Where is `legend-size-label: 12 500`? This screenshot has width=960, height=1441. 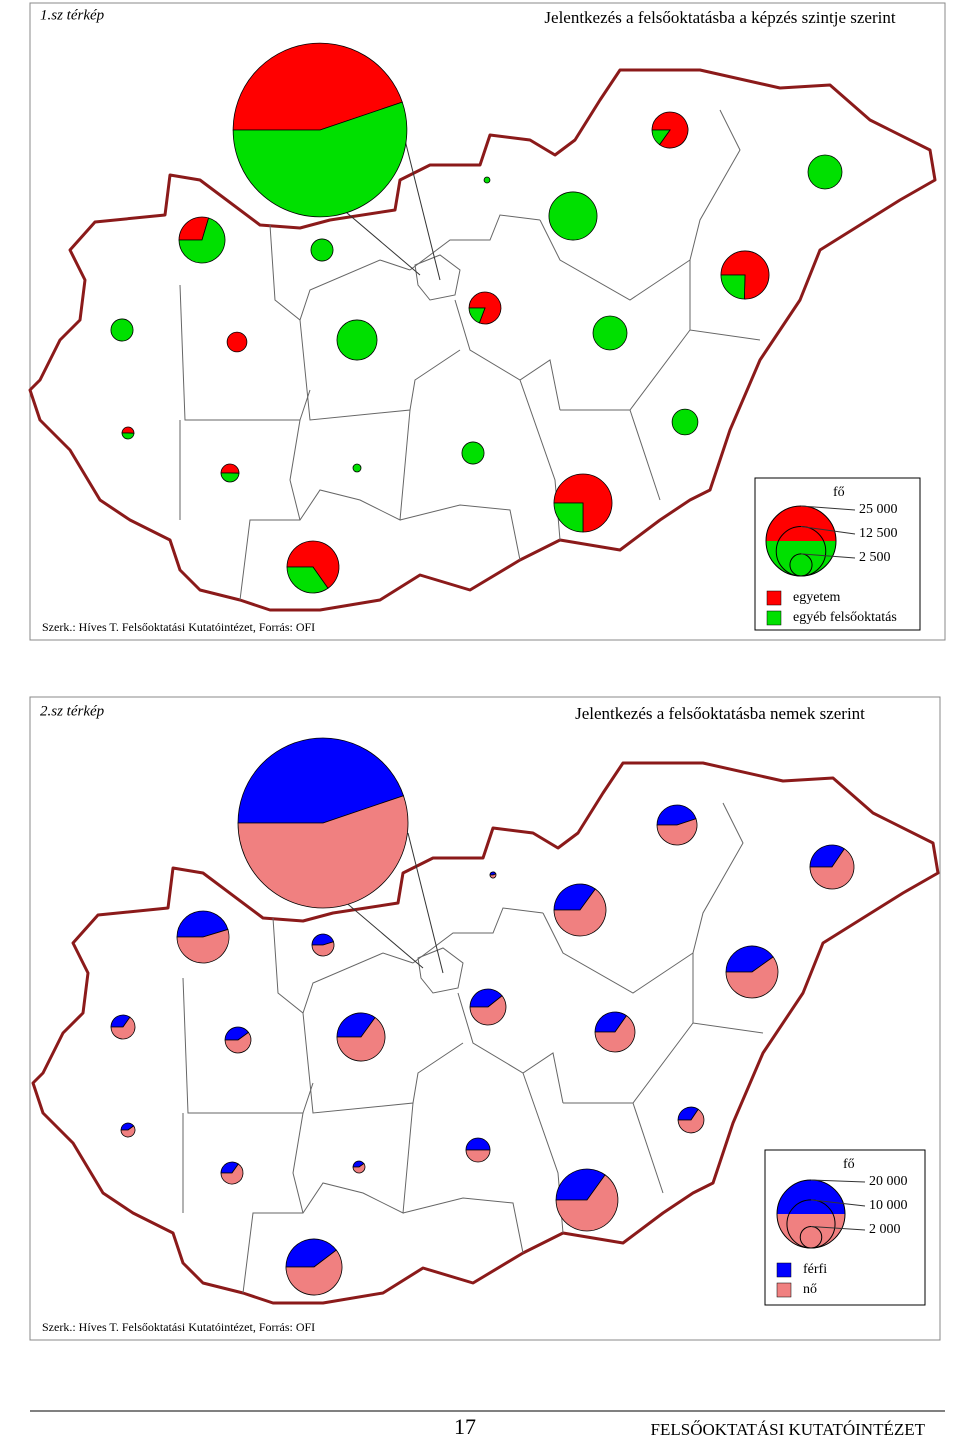
legend-size-label: 12 500 is located at coordinates (878, 533).